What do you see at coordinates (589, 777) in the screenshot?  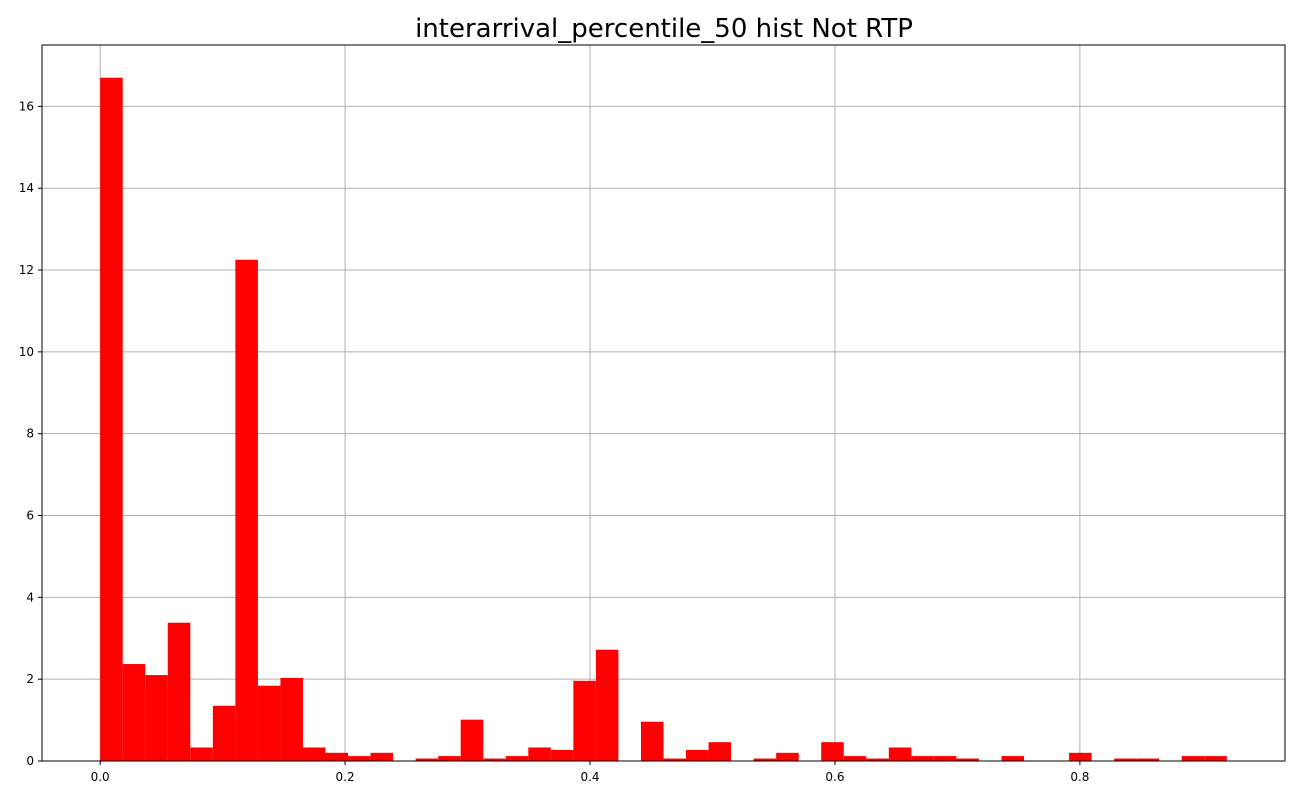 I see `x-tick-label: 0.4` at bounding box center [589, 777].